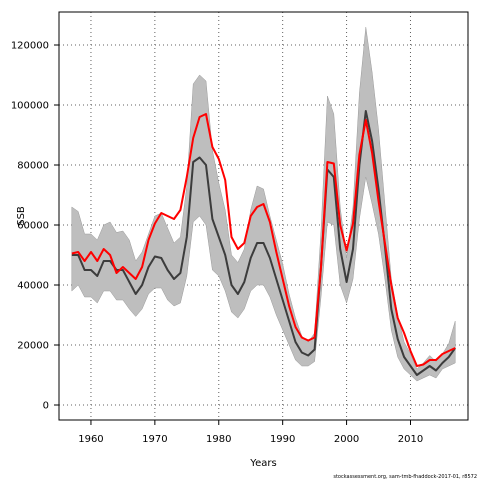 The height and width of the screenshot is (480, 480). I want to click on x-tick-label: 1990, so click(282, 439).